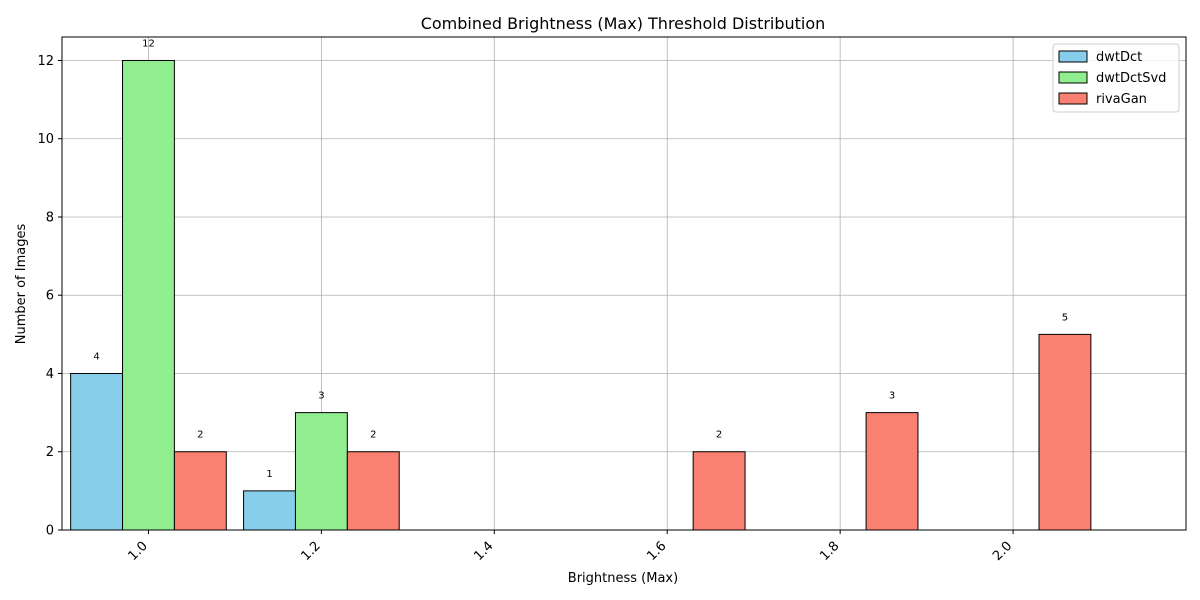 This screenshot has height=600, width=1200. What do you see at coordinates (45, 61) in the screenshot?
I see `y-tick-label: 12` at bounding box center [45, 61].